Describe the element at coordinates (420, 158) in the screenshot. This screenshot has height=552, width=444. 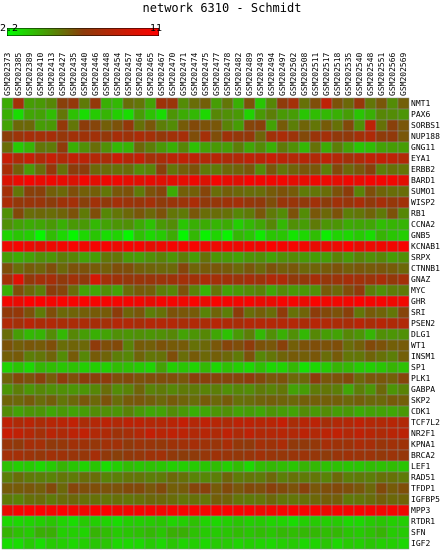
I see `row-label: EYA1` at that location.